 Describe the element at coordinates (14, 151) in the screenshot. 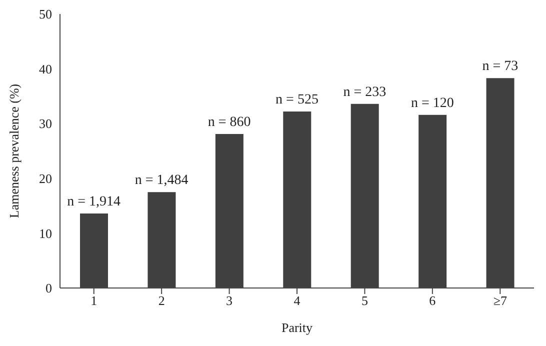

I see `y-axis-title: Lameness prevalence (%)` at that location.